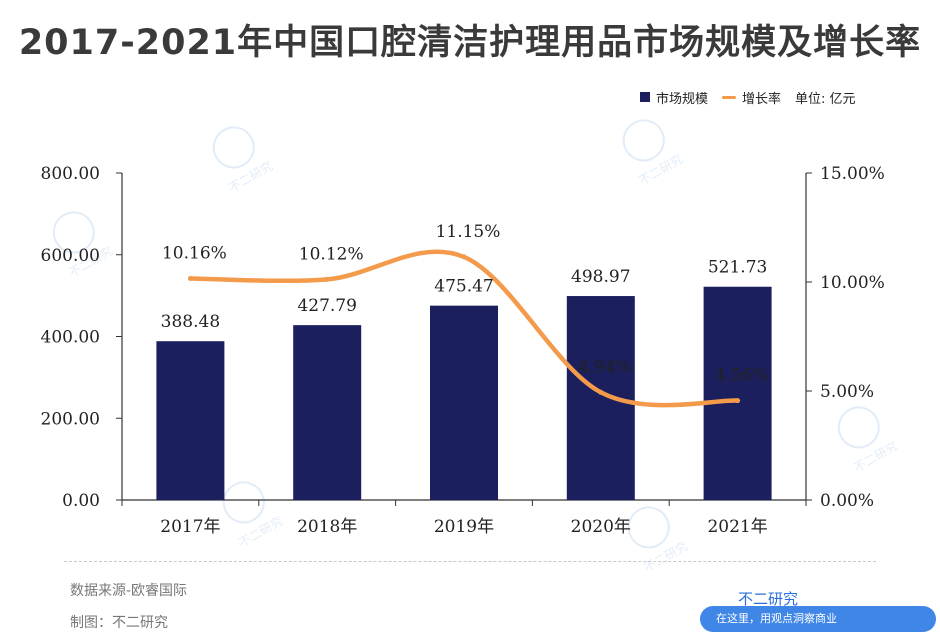  What do you see at coordinates (737, 527) in the screenshot?
I see `x-tick-label: 2021年` at bounding box center [737, 527].